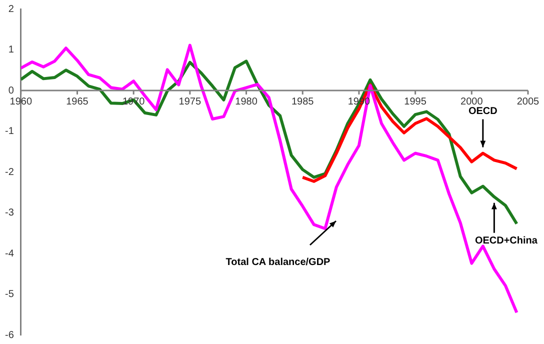 The image size is (544, 344). Describe the element at coordinates (9, 294) in the screenshot. I see `y-tick-label: -5` at that location.